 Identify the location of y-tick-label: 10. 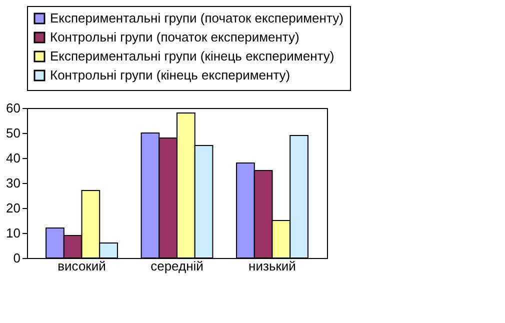
(13, 233).